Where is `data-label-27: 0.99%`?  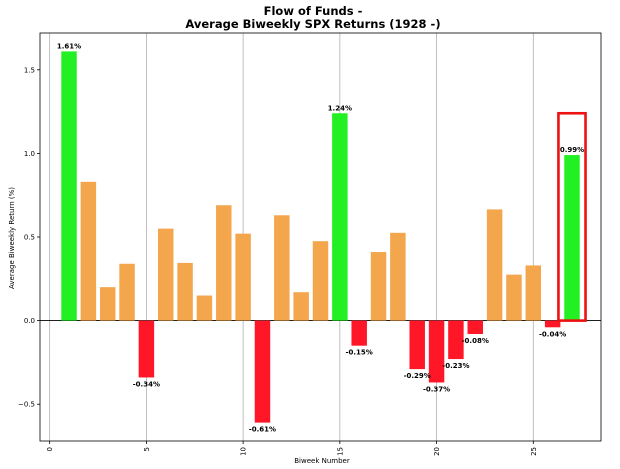
data-label-27: 0.99% is located at coordinates (572, 150).